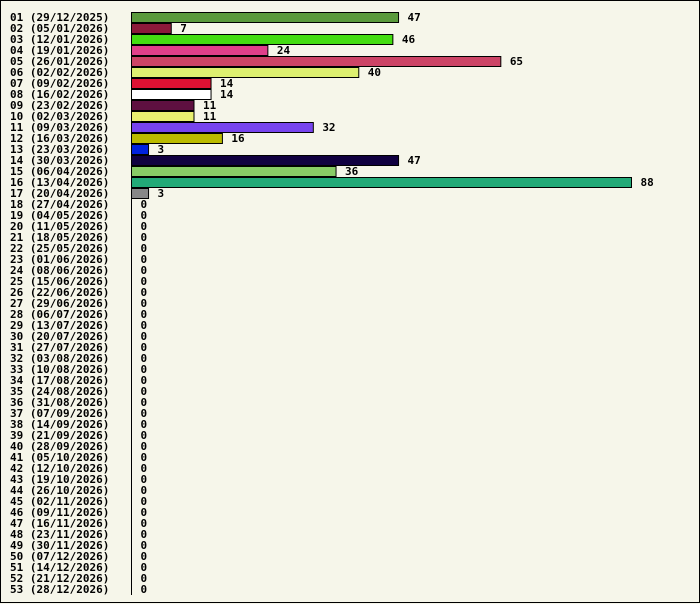 This screenshot has width=700, height=604. Describe the element at coordinates (59, 61) in the screenshot. I see `category-label: 05 (26/01/2026)` at that location.